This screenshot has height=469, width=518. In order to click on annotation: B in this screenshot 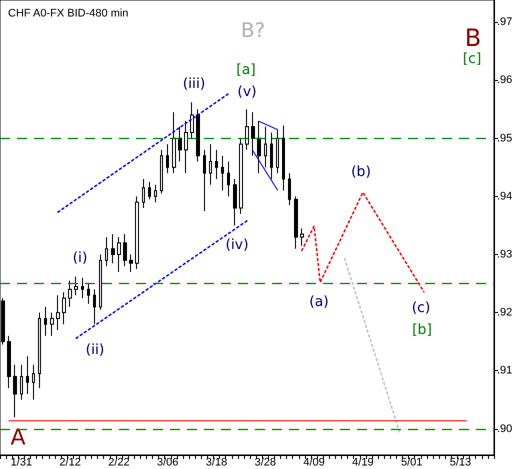, I will do `click(473, 38)`.